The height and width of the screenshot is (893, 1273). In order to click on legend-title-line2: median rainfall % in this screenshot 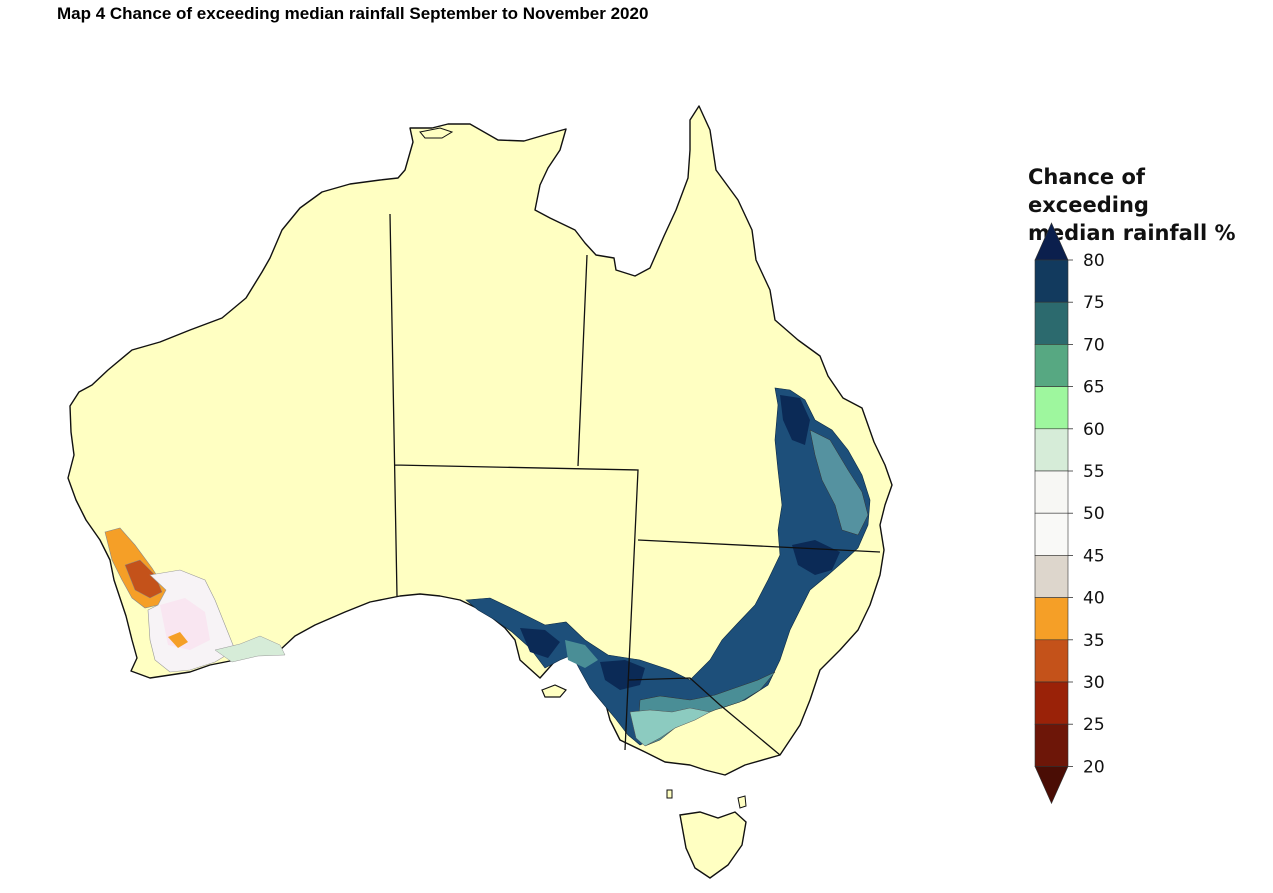, I will do `click(1132, 233)`.